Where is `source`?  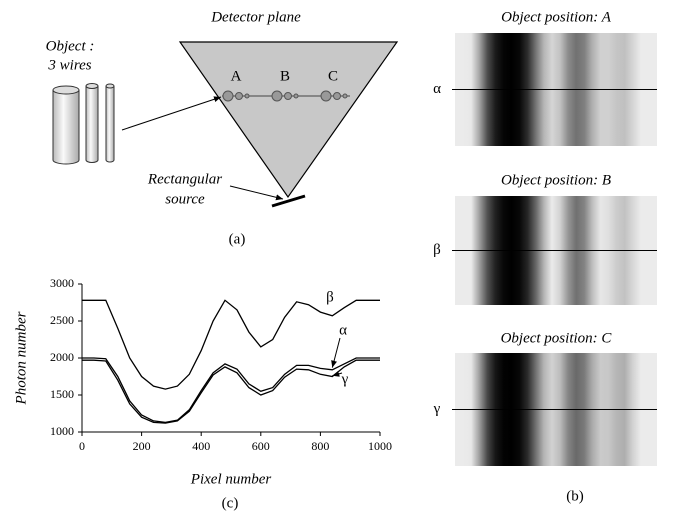
source is located at coordinates (288, 201).